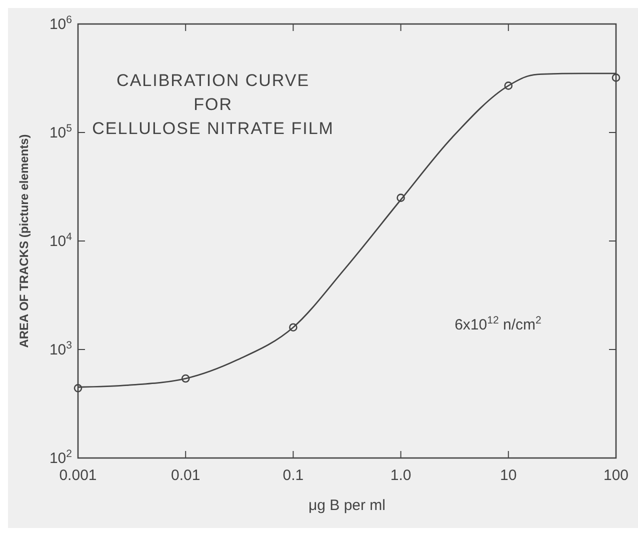  Describe the element at coordinates (616, 475) in the screenshot. I see `x-tick-label: 100` at that location.